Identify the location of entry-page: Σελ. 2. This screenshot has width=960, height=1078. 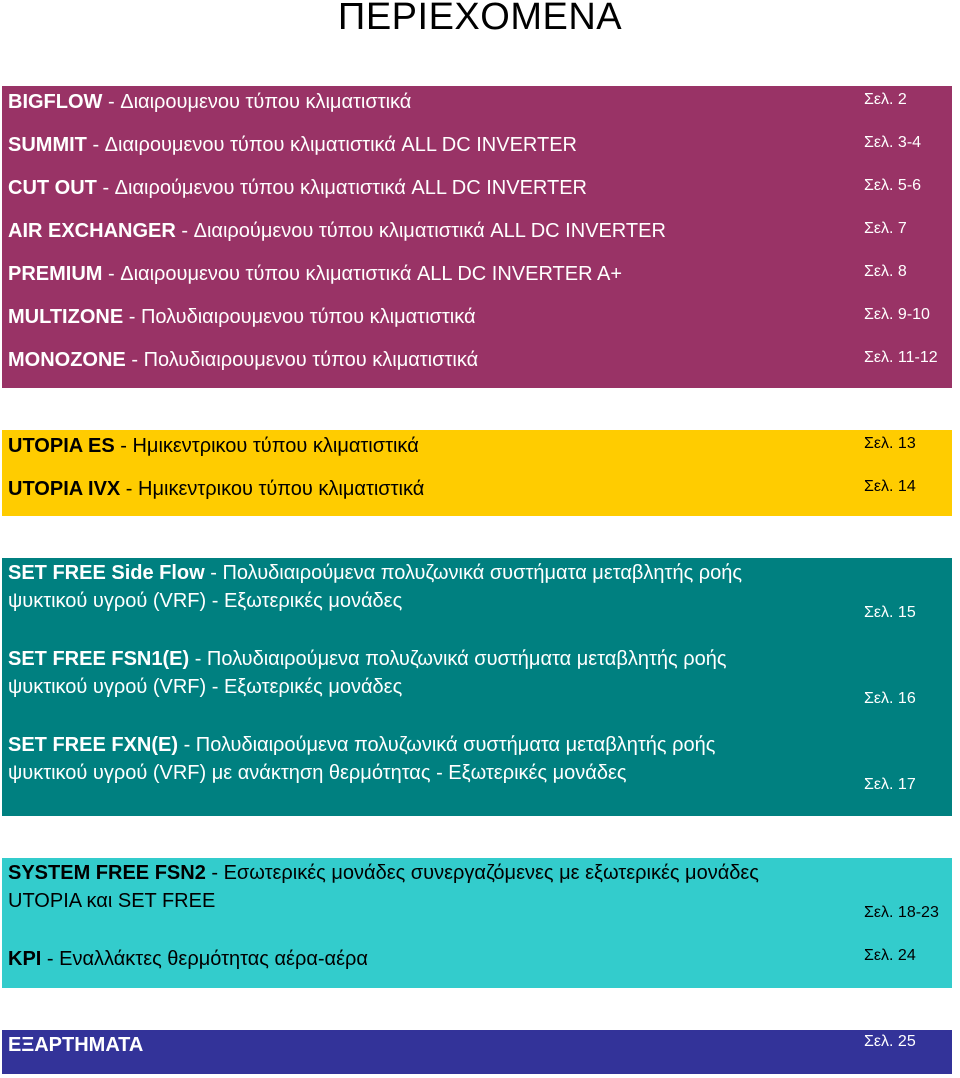
(885, 99).